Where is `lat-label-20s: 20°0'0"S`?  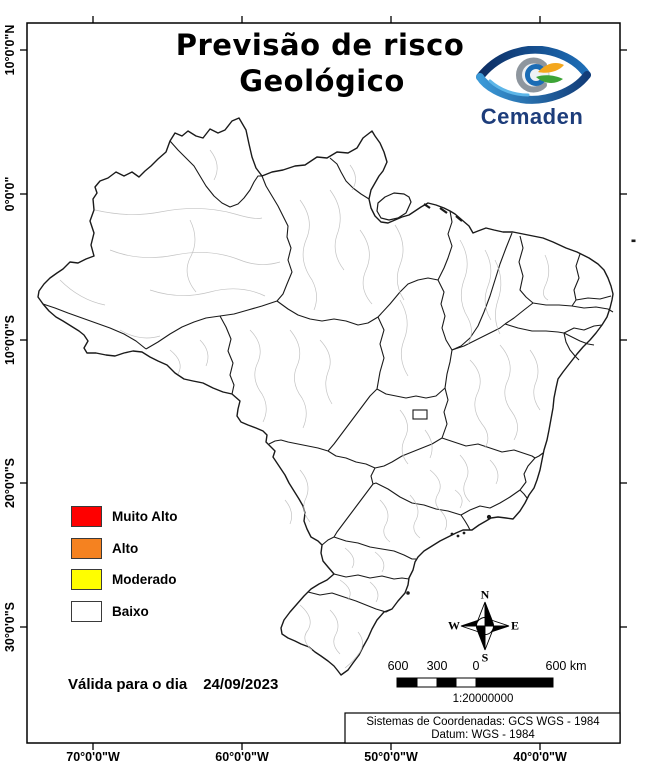 lat-label-20s: 20°0'0"S is located at coordinates (10, 483).